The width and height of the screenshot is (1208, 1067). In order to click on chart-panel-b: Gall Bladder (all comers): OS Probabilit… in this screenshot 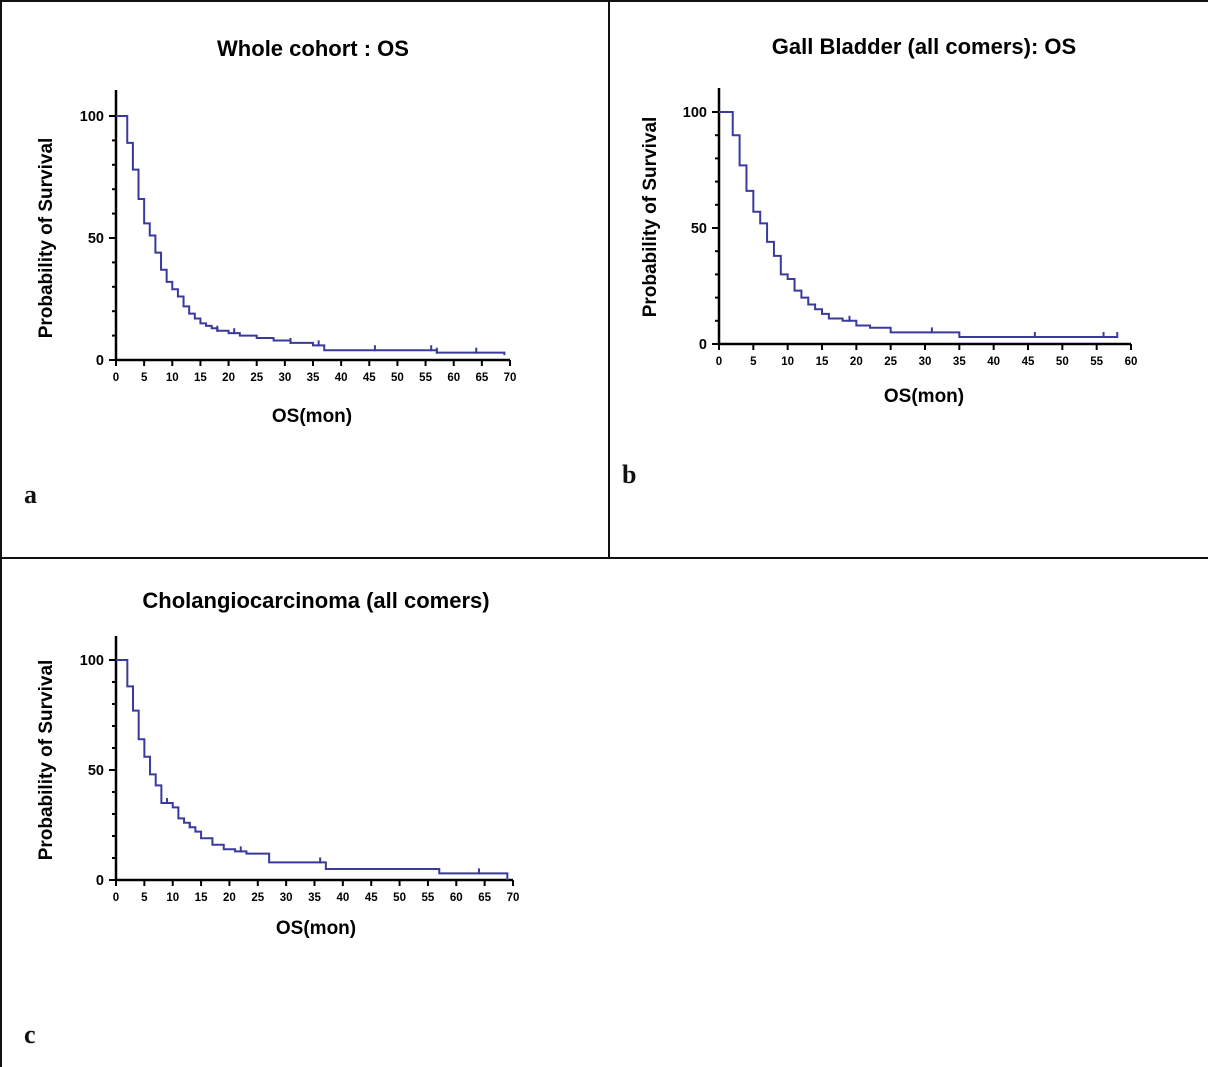, I will do `click(889, 220)`.